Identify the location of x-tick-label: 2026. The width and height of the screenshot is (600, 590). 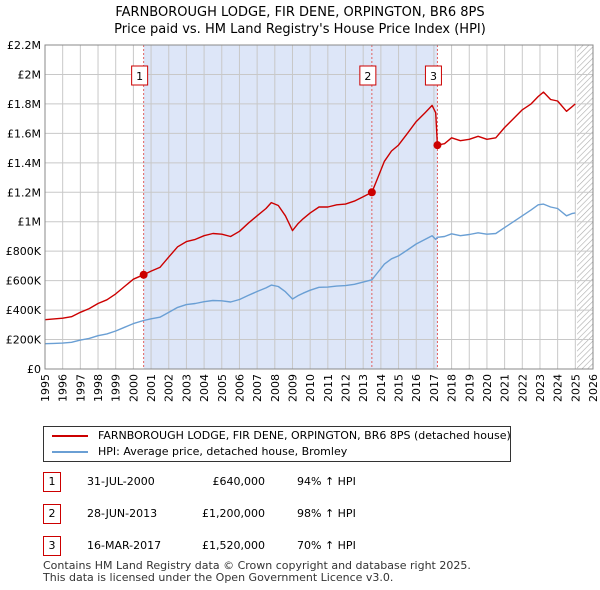
(593, 388).